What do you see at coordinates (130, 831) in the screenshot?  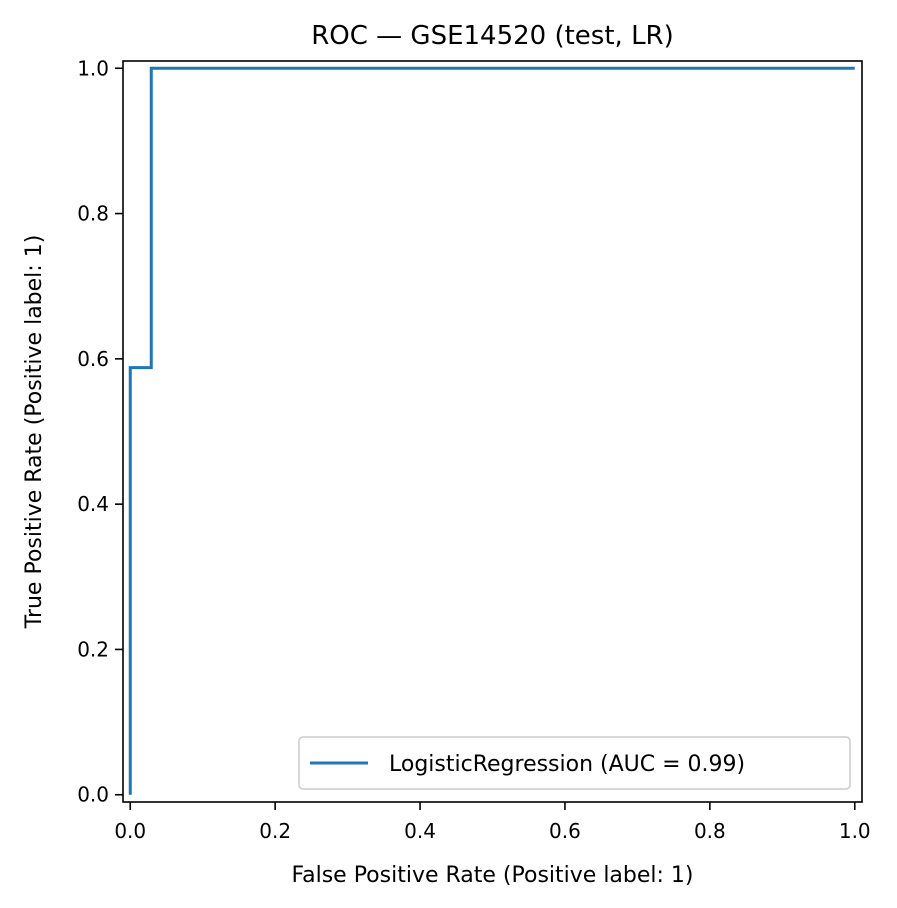 I see `x-tick-label: 0.0` at bounding box center [130, 831].